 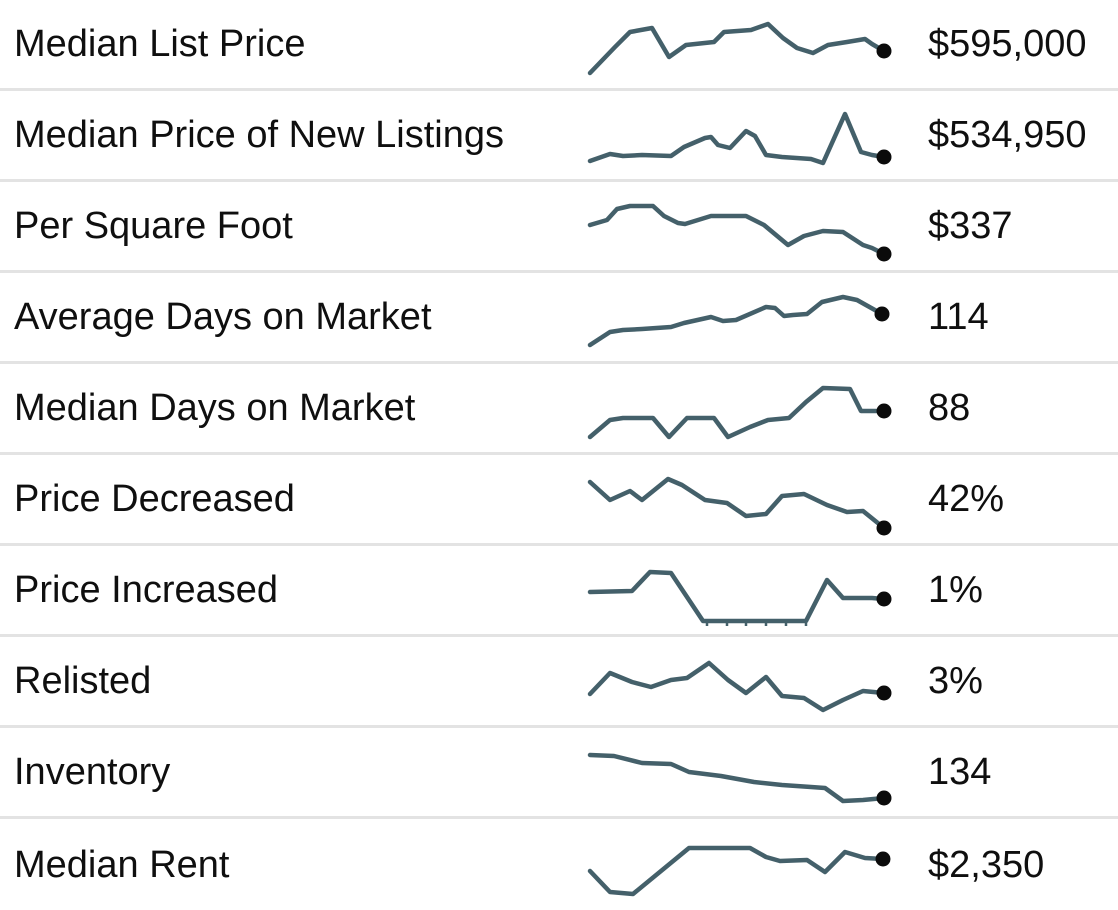 What do you see at coordinates (949, 408) in the screenshot?
I see `metric-value: 88` at bounding box center [949, 408].